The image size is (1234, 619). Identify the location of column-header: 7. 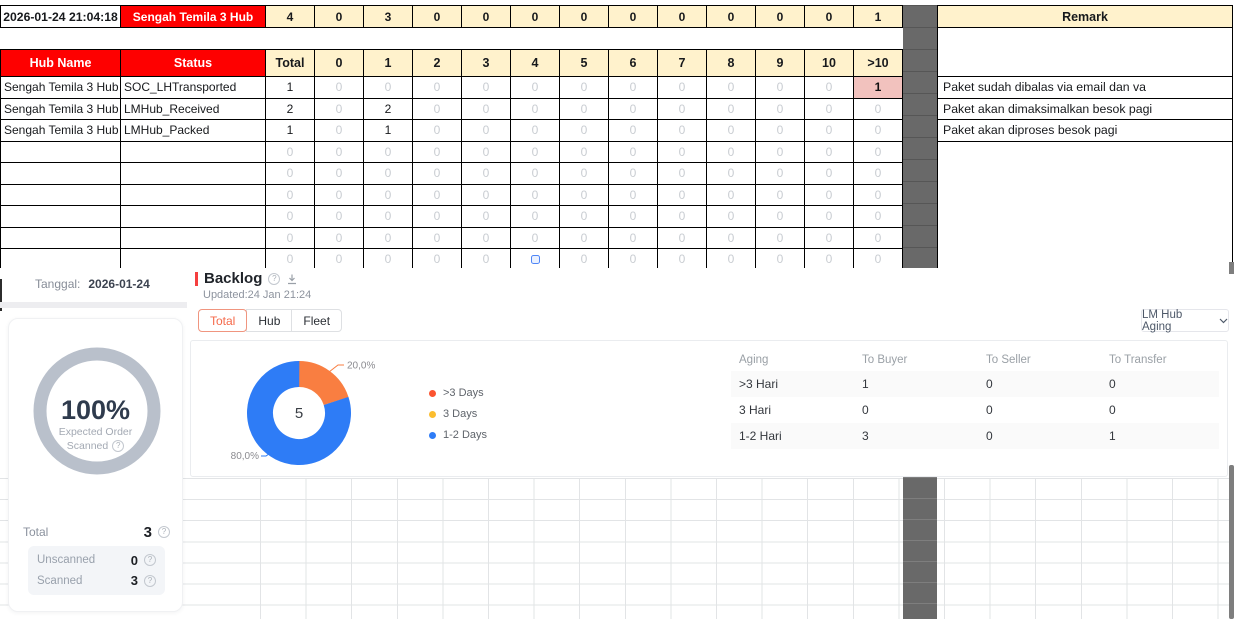
(682, 63).